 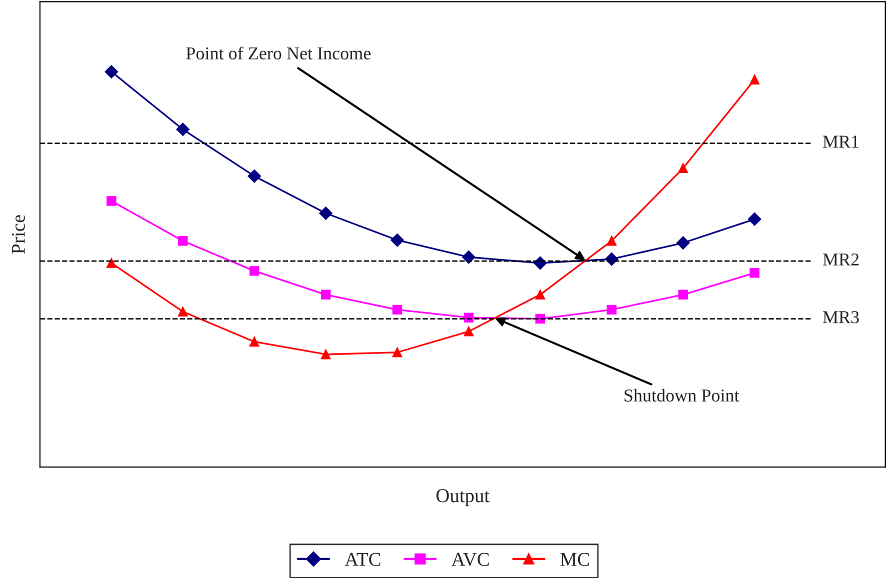 What do you see at coordinates (362, 559) in the screenshot?
I see `legend-label: ATC` at bounding box center [362, 559].